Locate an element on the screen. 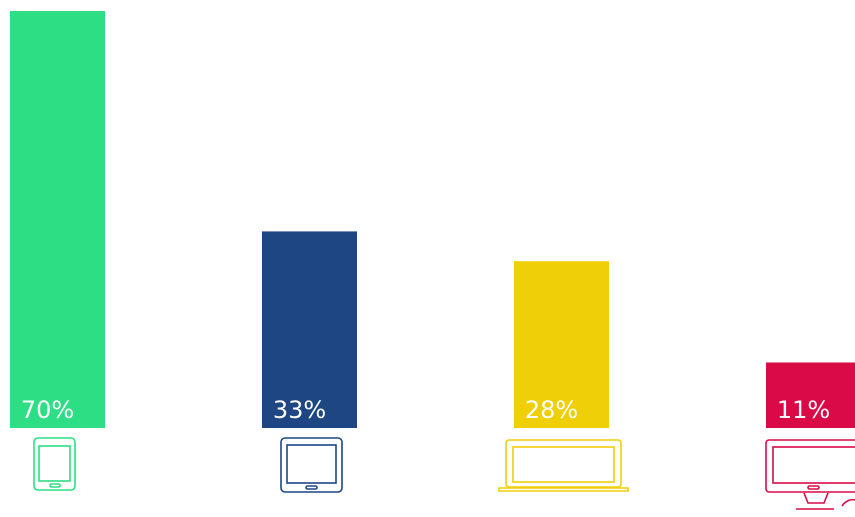 The height and width of the screenshot is (517, 855). value-labels-layer: 70% 33% 28% 11% is located at coordinates (425, 410).